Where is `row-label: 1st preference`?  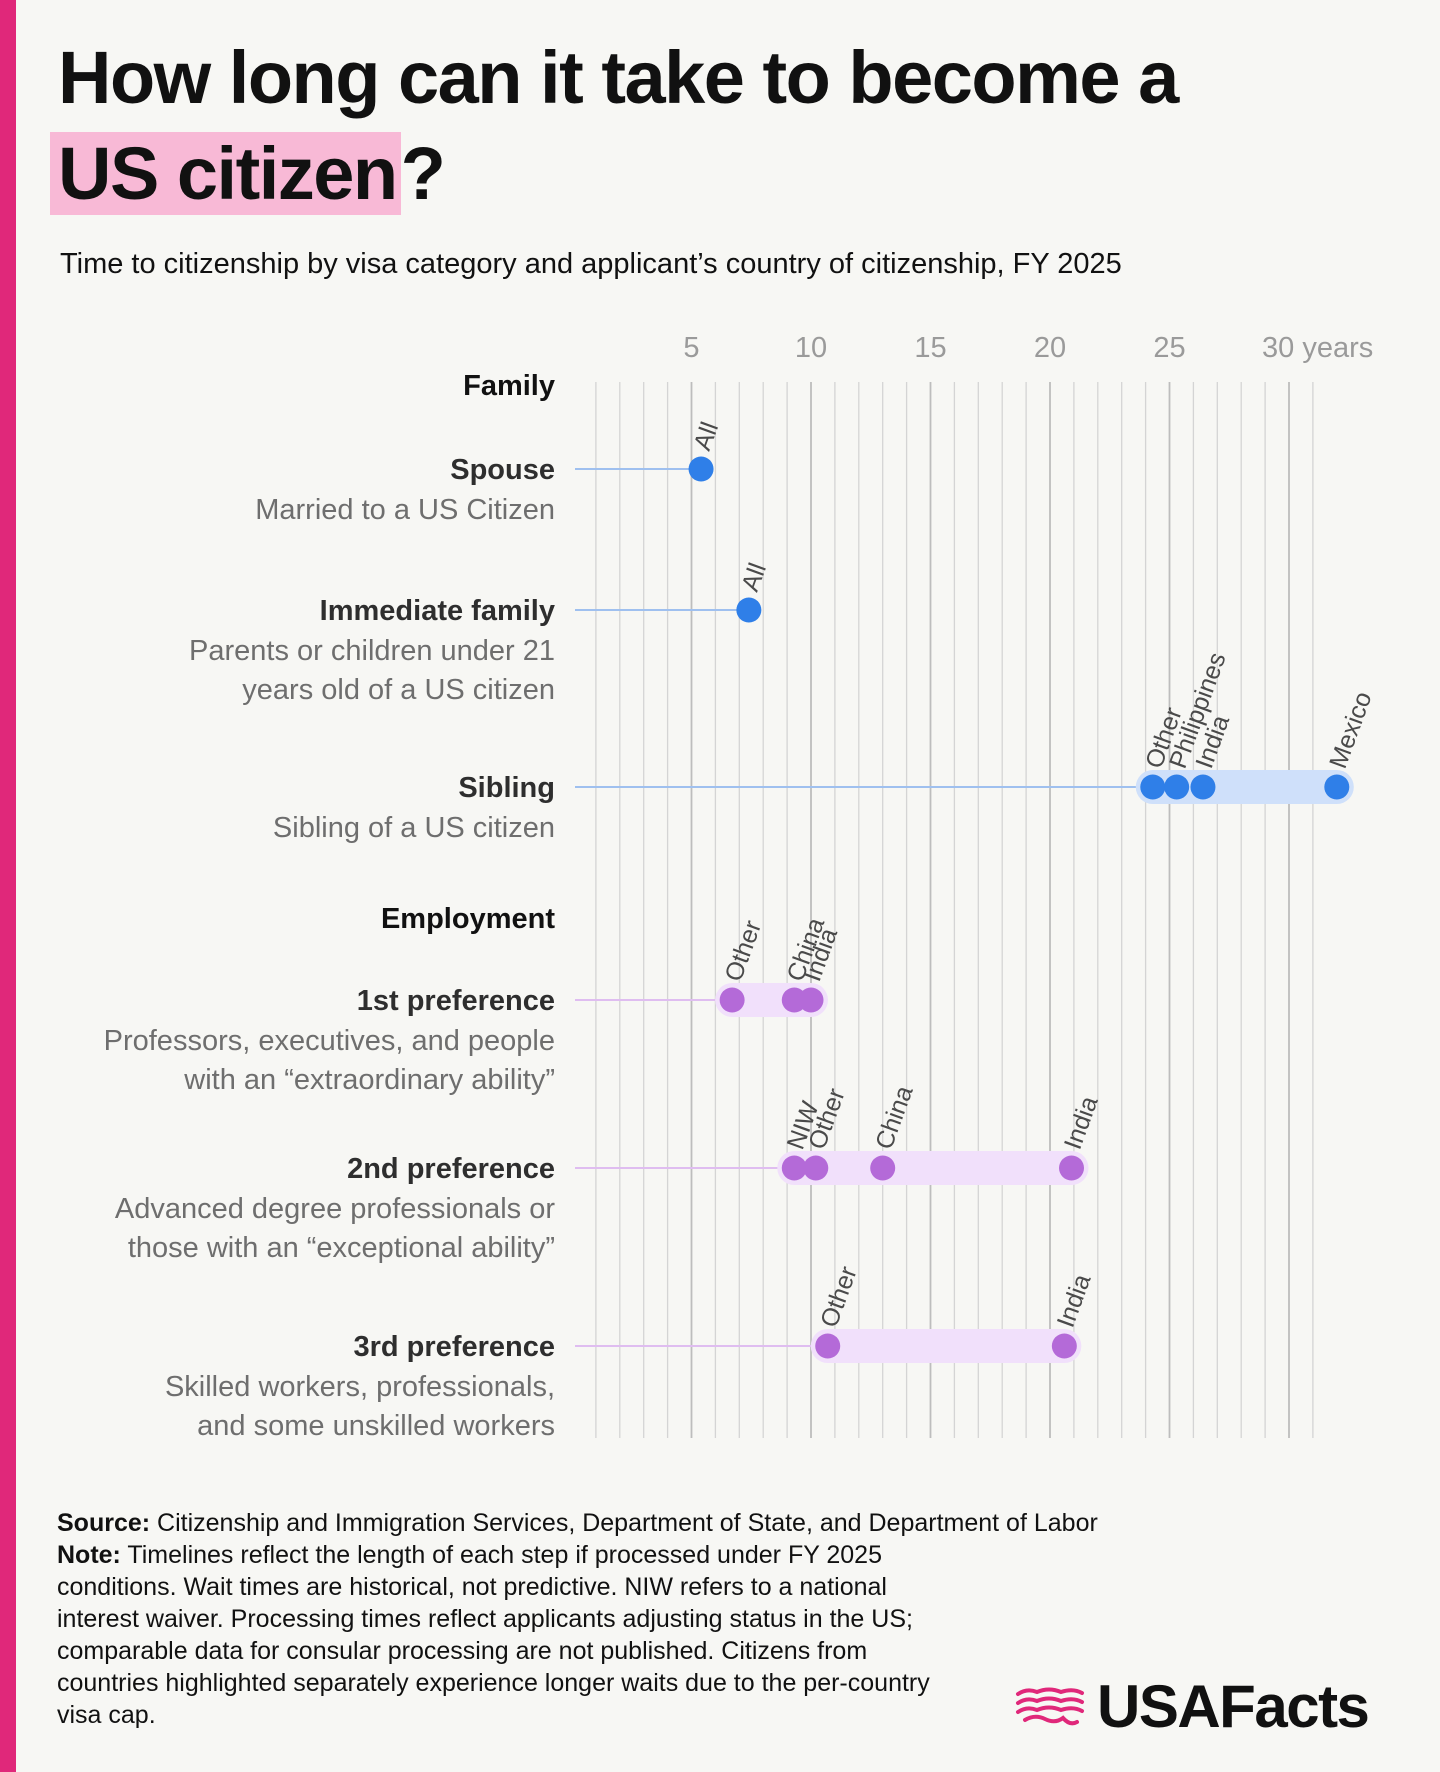
row-label: 1st preference is located at coordinates (456, 1001).